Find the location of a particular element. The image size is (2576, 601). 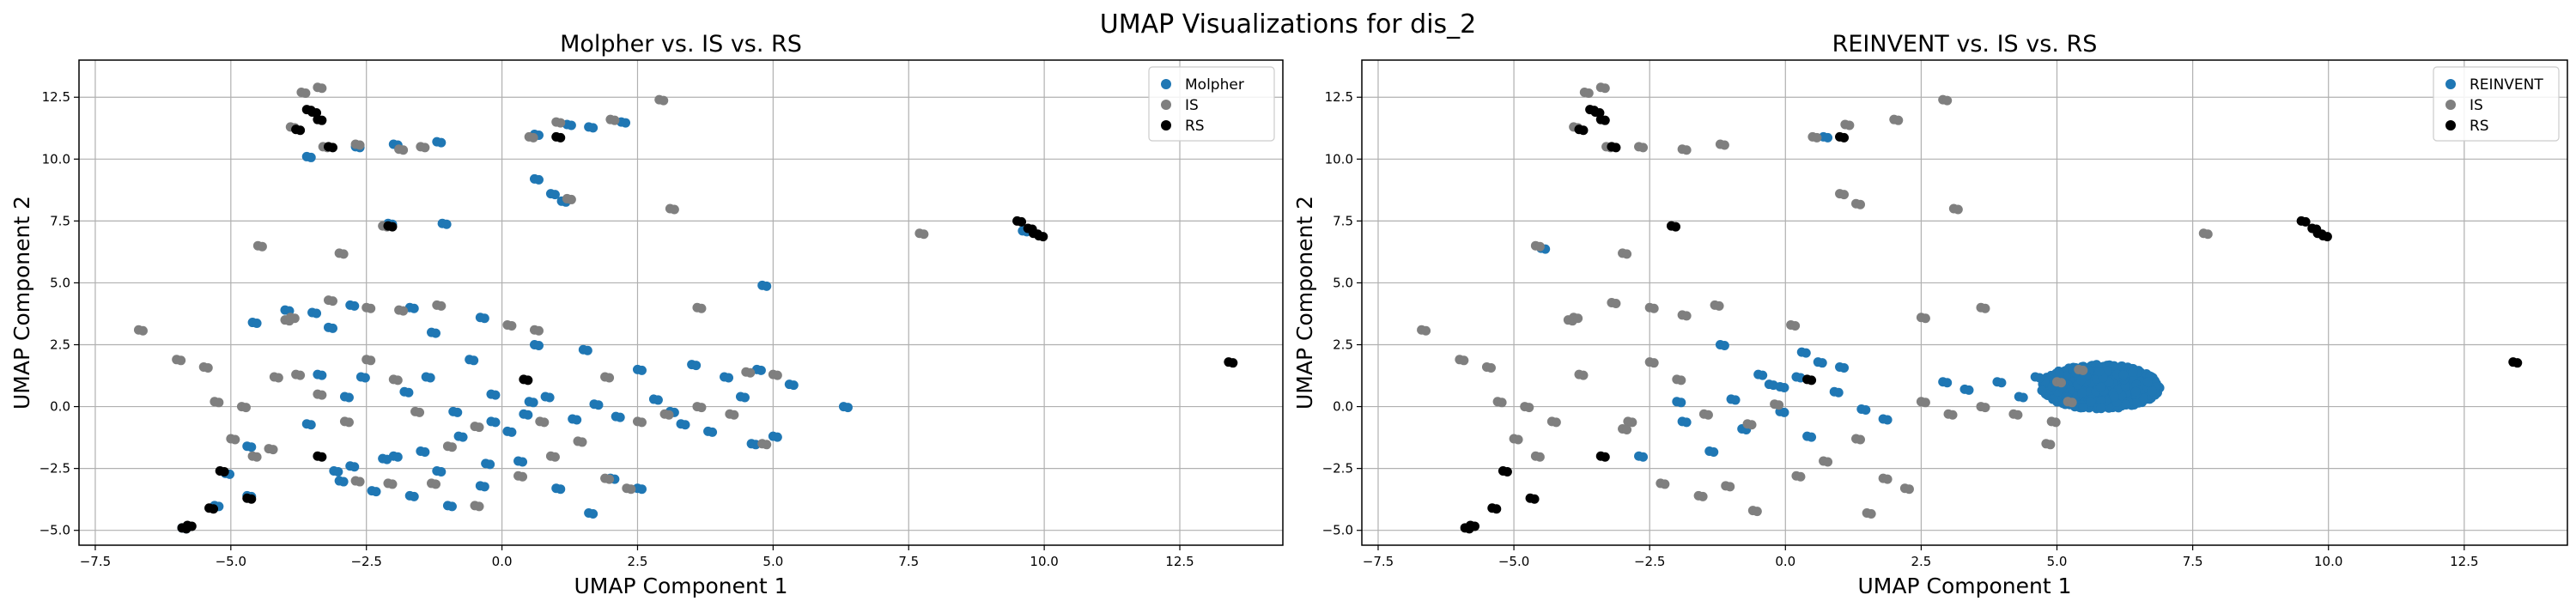

y-tick-label: 7.5 is located at coordinates (60, 221).